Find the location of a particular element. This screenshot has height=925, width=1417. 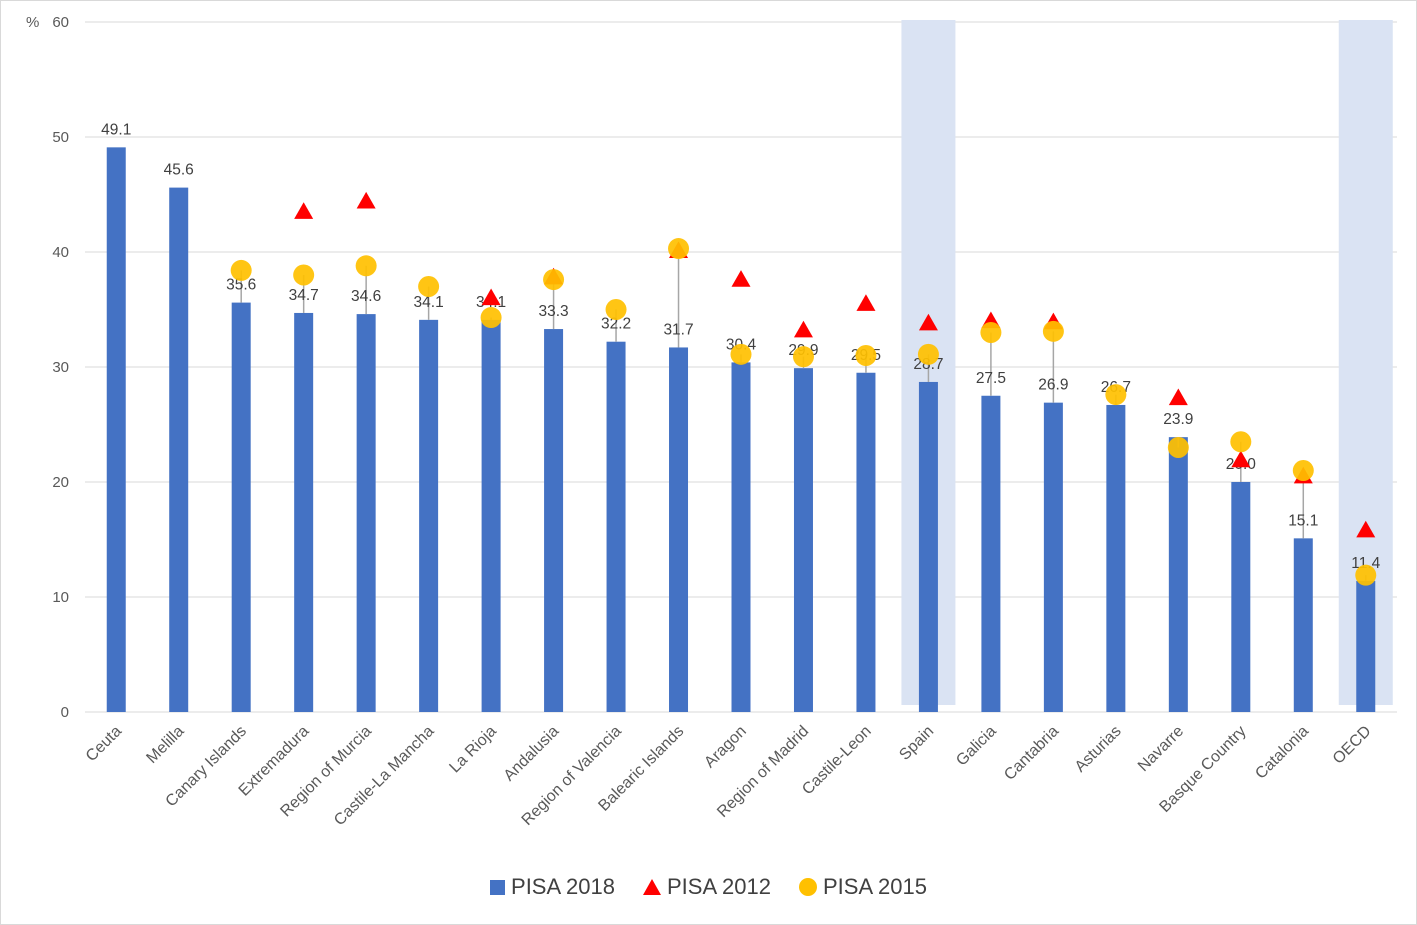

data-label: 32.2 is located at coordinates (616, 324).